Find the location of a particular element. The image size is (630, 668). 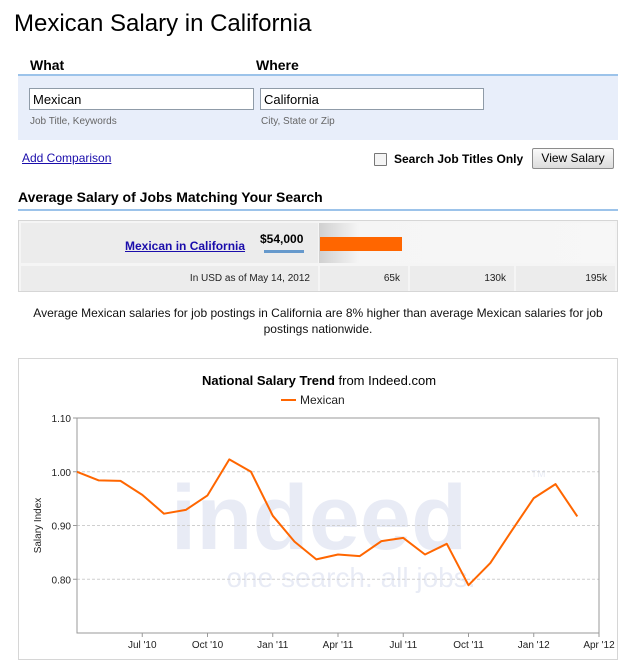

salary-underline is located at coordinates (284, 251).